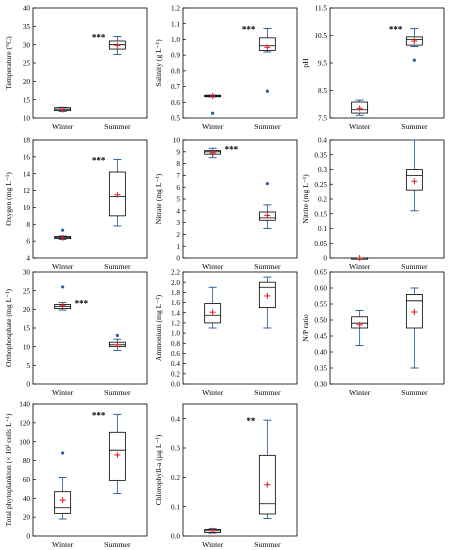  What do you see at coordinates (320, 273) in the screenshot?
I see `np-ratio-ytick-label: 0.65` at bounding box center [320, 273].